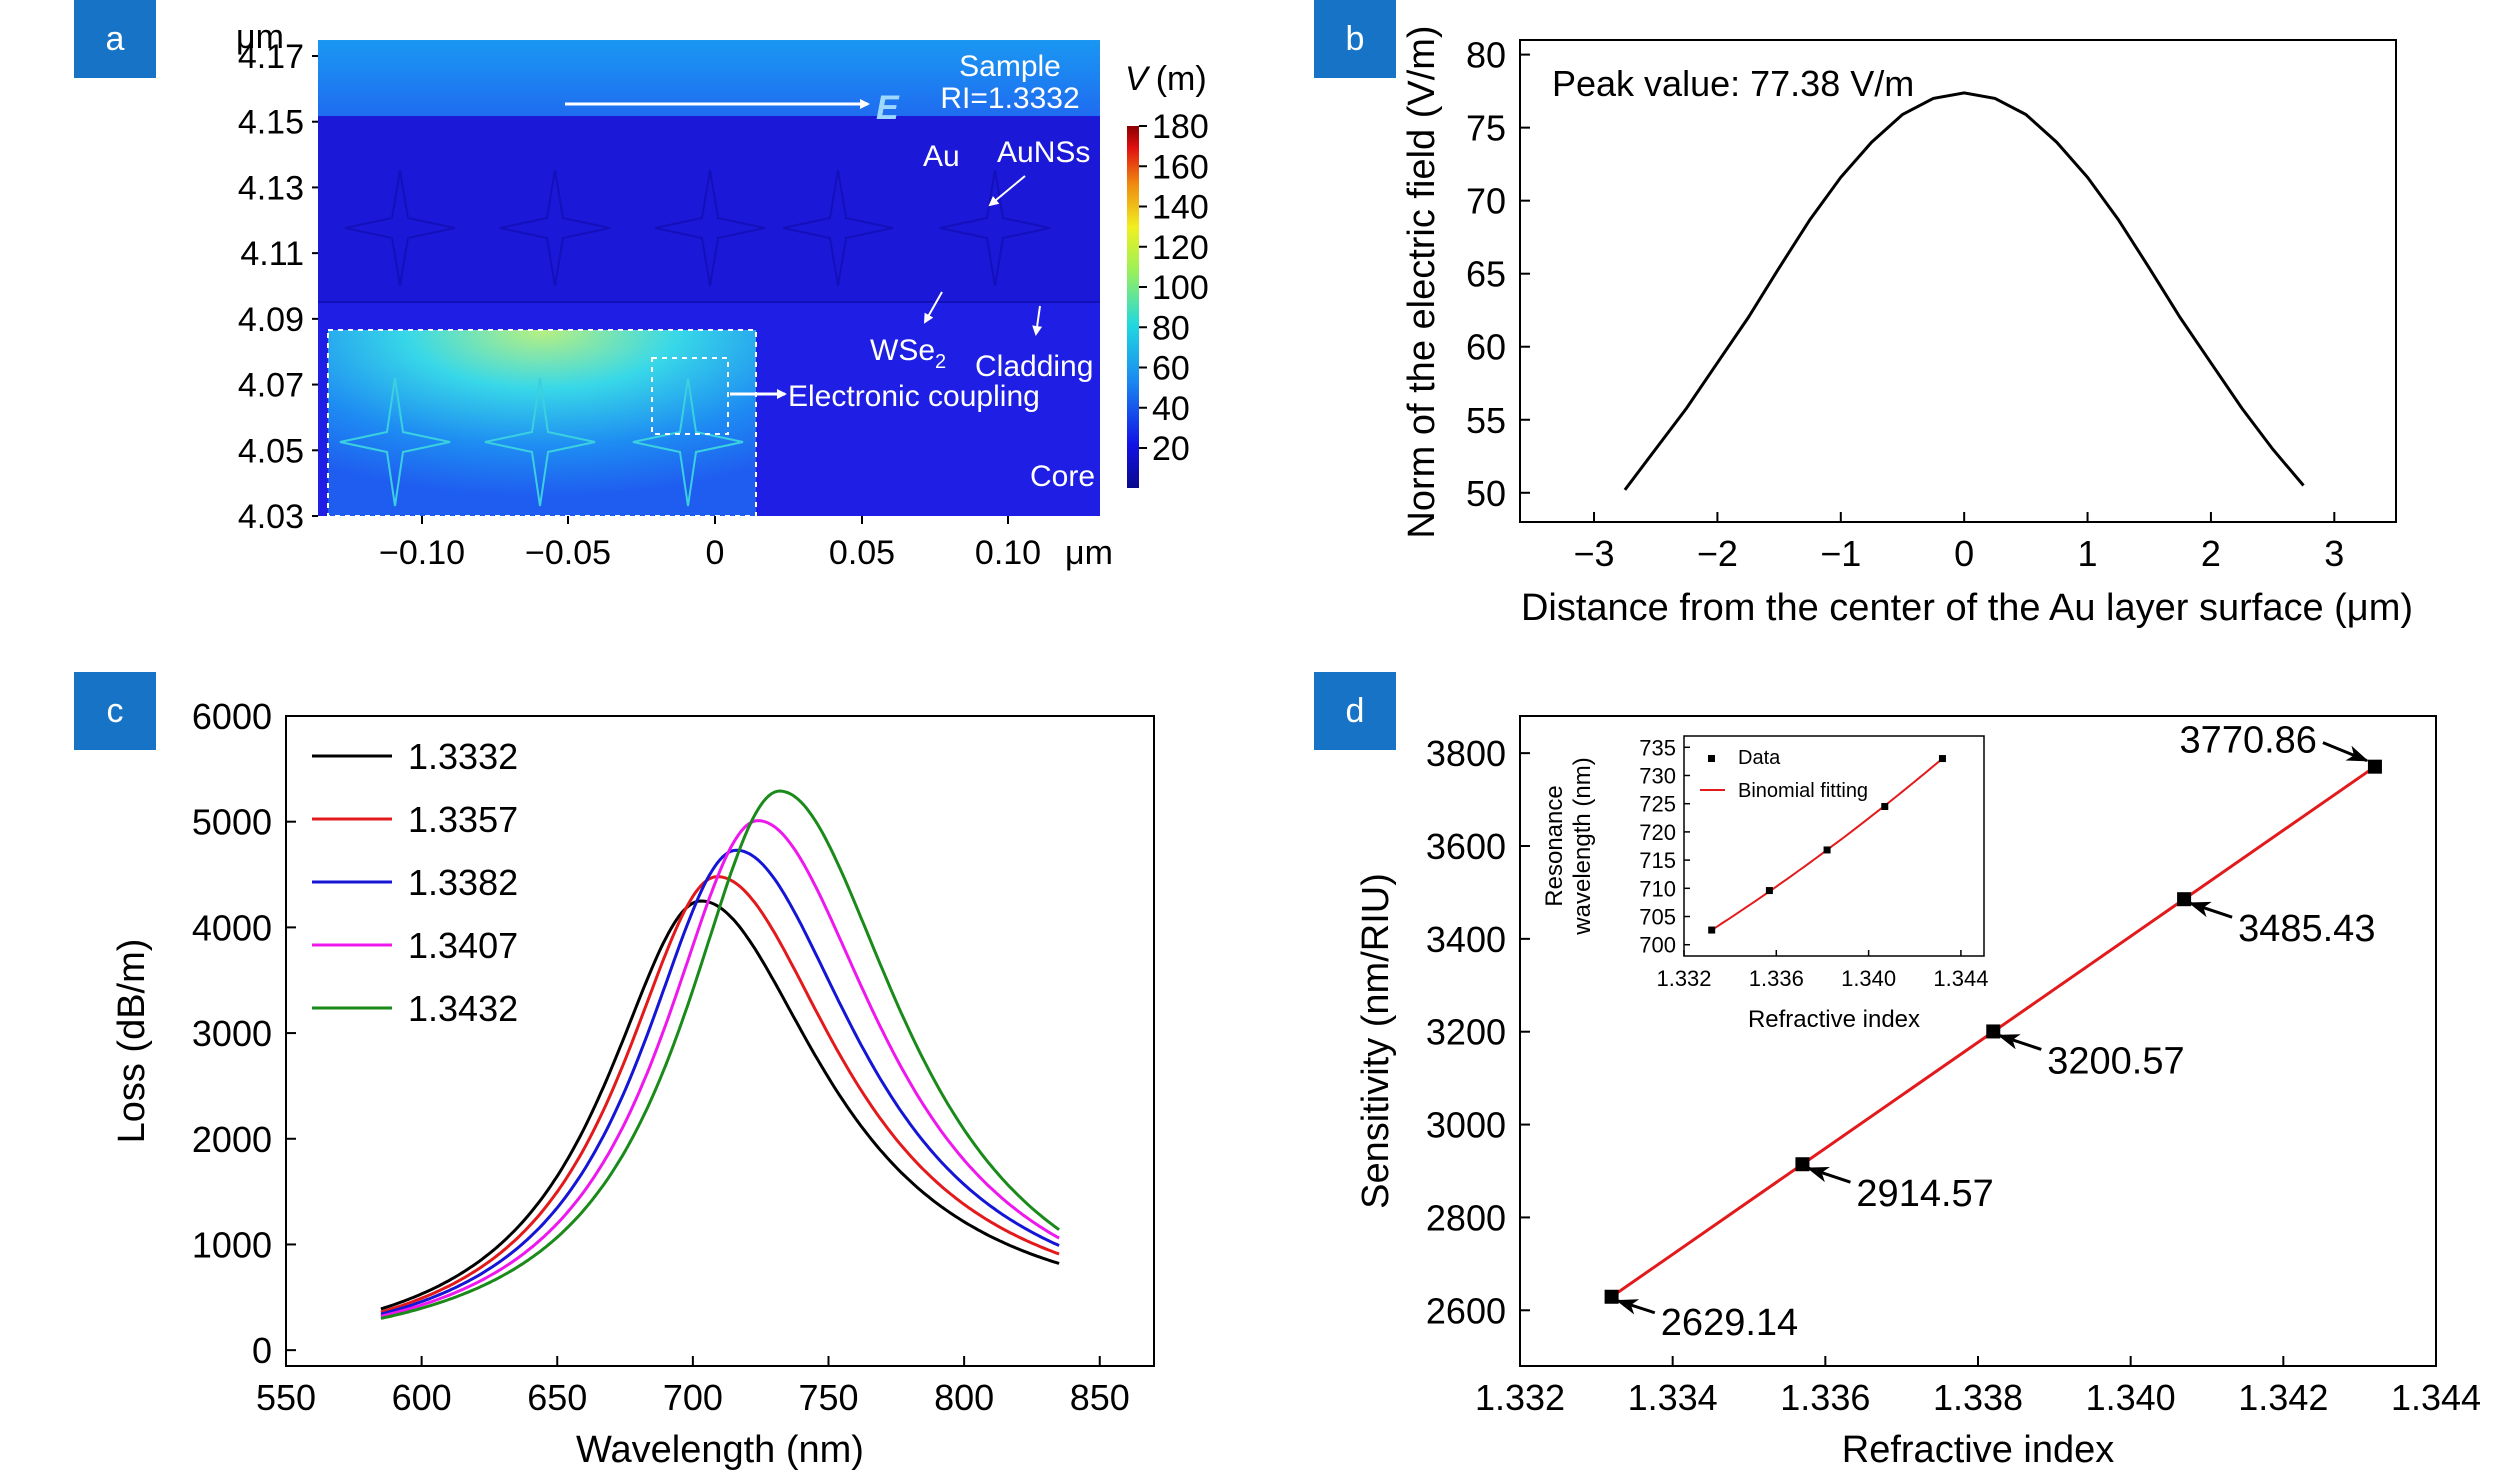  What do you see at coordinates (415, 882) in the screenshot?
I see `panel-c-legend: 1.3332 1.3357 1.3382 1.3407 1.3432` at bounding box center [415, 882].